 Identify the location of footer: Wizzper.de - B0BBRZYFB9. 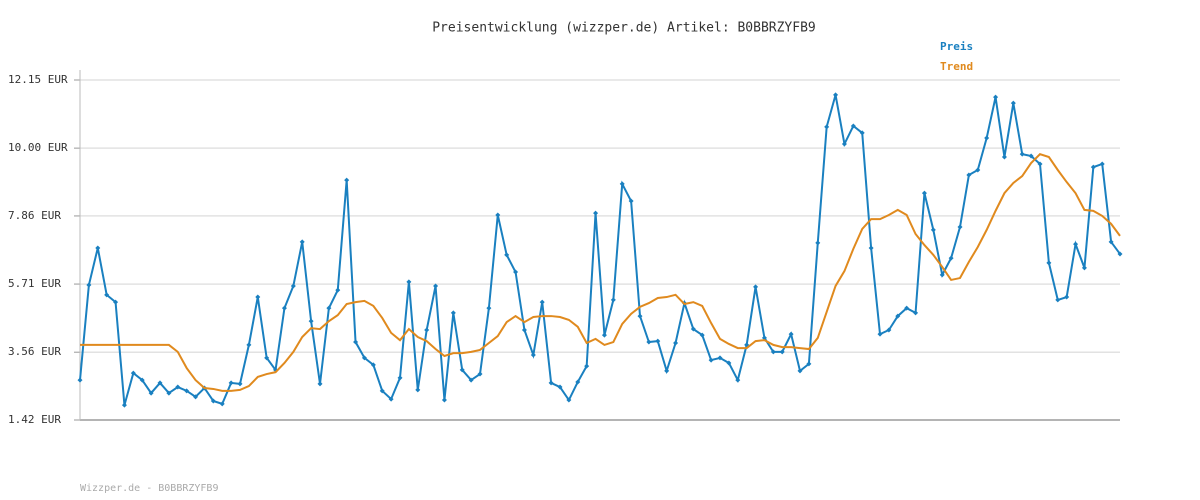
(149, 488).